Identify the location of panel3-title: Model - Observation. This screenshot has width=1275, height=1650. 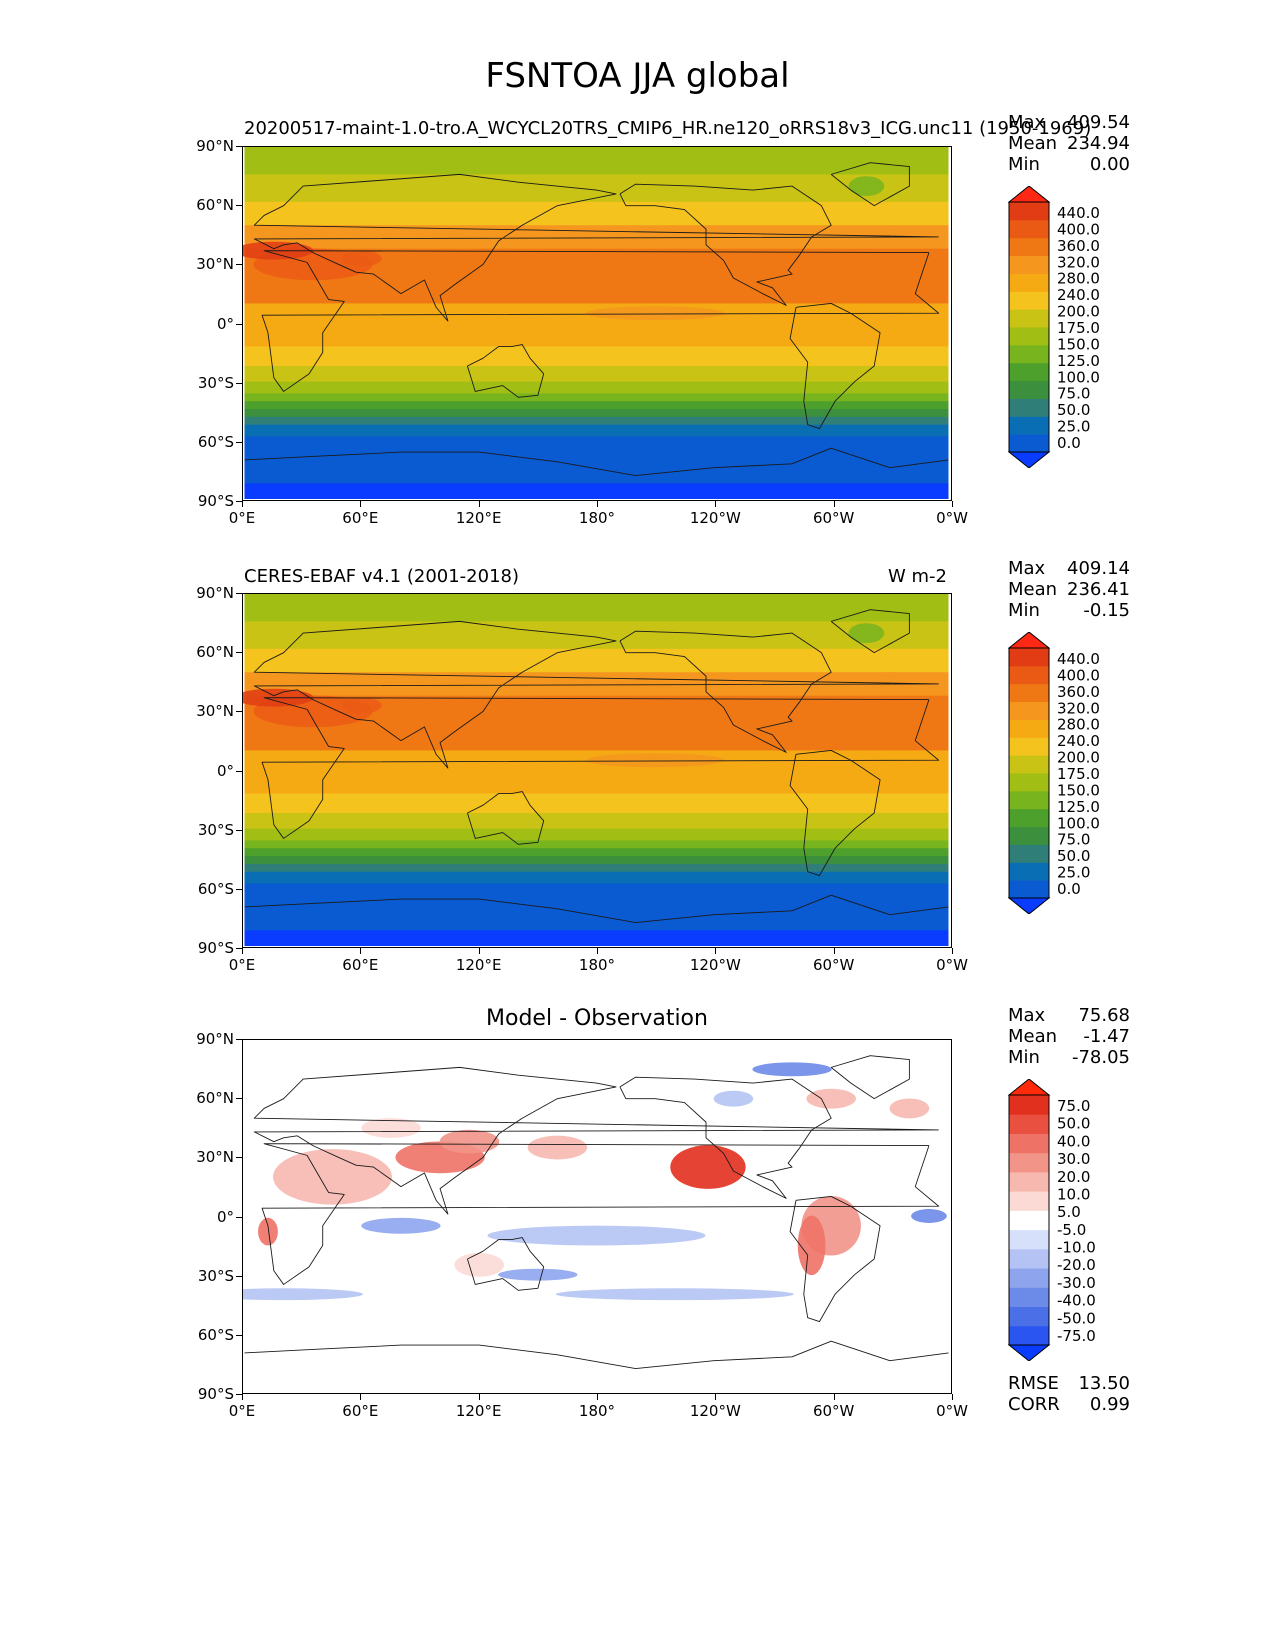
(597, 1018).